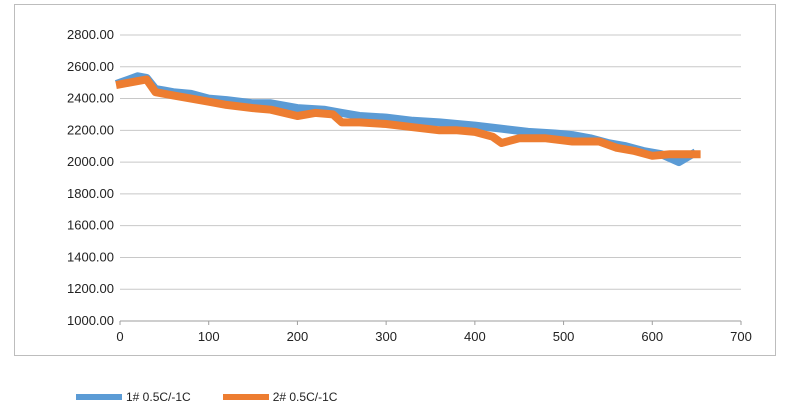 The width and height of the screenshot is (786, 410). I want to click on y-tick-label-1: 1200.00, so click(90, 288).